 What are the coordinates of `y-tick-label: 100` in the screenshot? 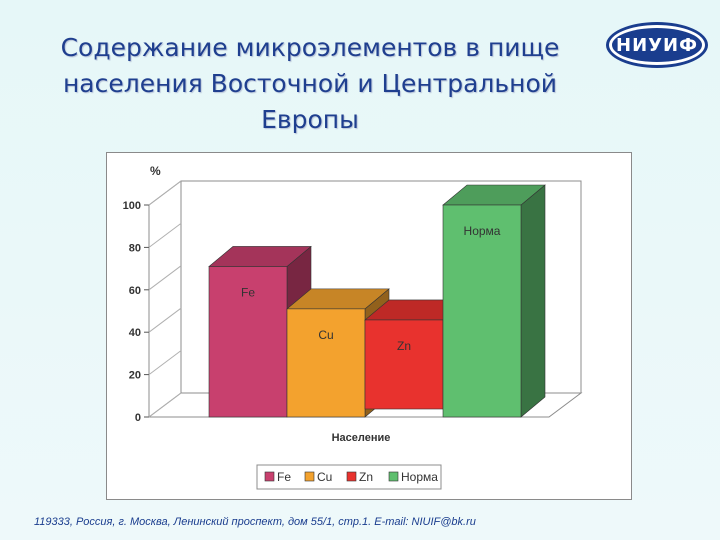 It's located at (132, 206).